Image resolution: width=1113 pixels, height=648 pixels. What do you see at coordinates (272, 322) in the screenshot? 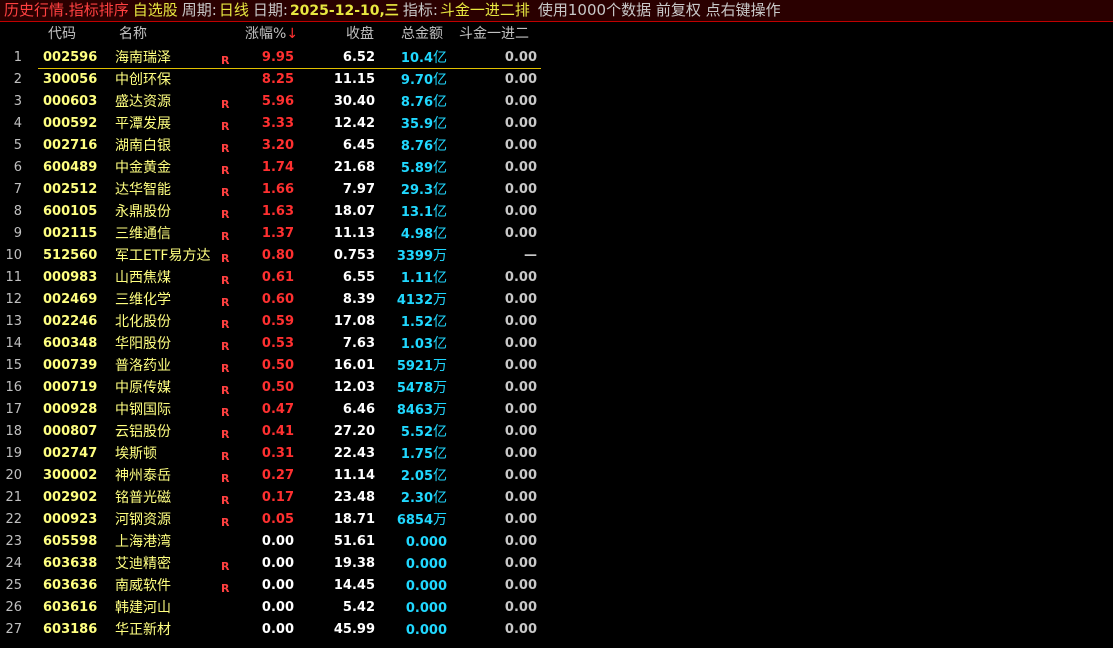
I see `table-row: 13 002246 北化股份 R 0.59 17.08 1.52亿 0.00` at bounding box center [272, 322].